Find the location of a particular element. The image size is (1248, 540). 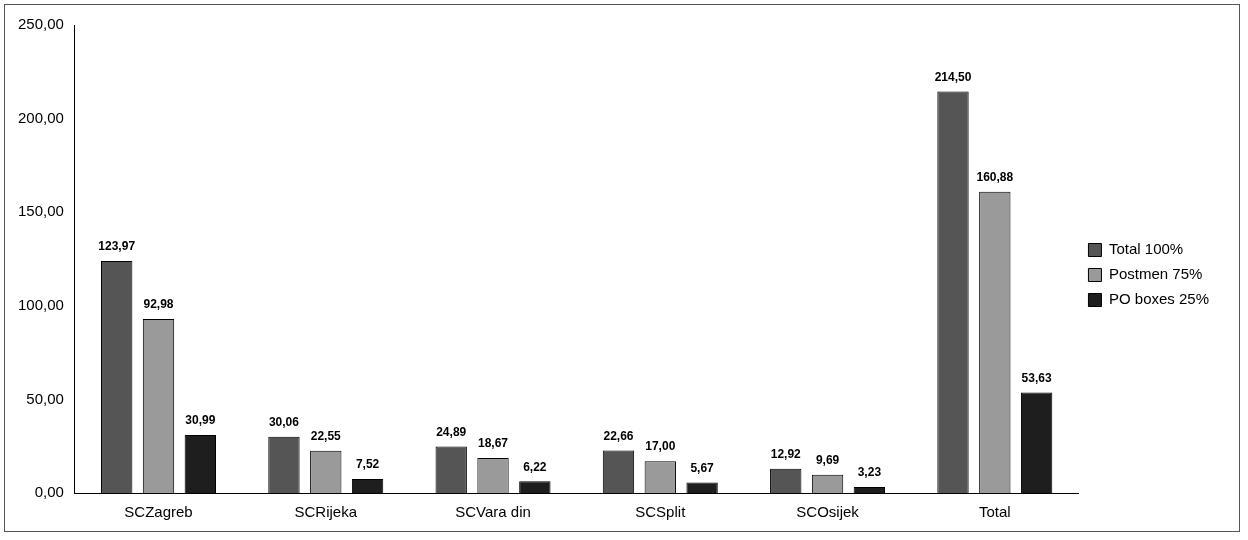

x-tick-label: SCSplit is located at coordinates (661, 512).